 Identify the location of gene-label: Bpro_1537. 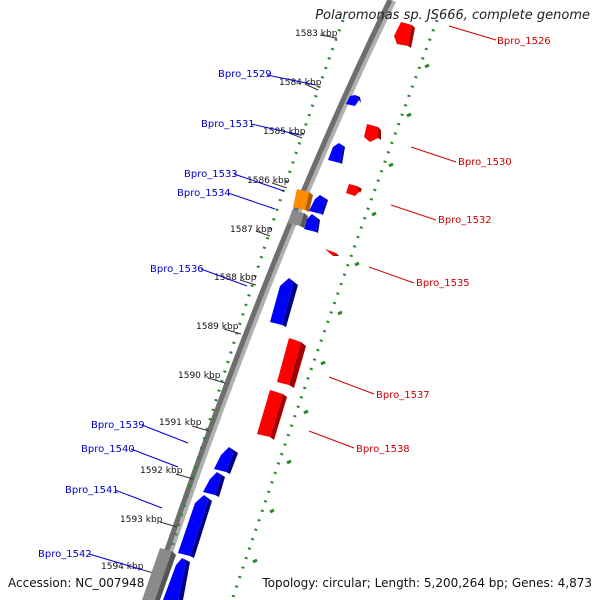
(403, 395).